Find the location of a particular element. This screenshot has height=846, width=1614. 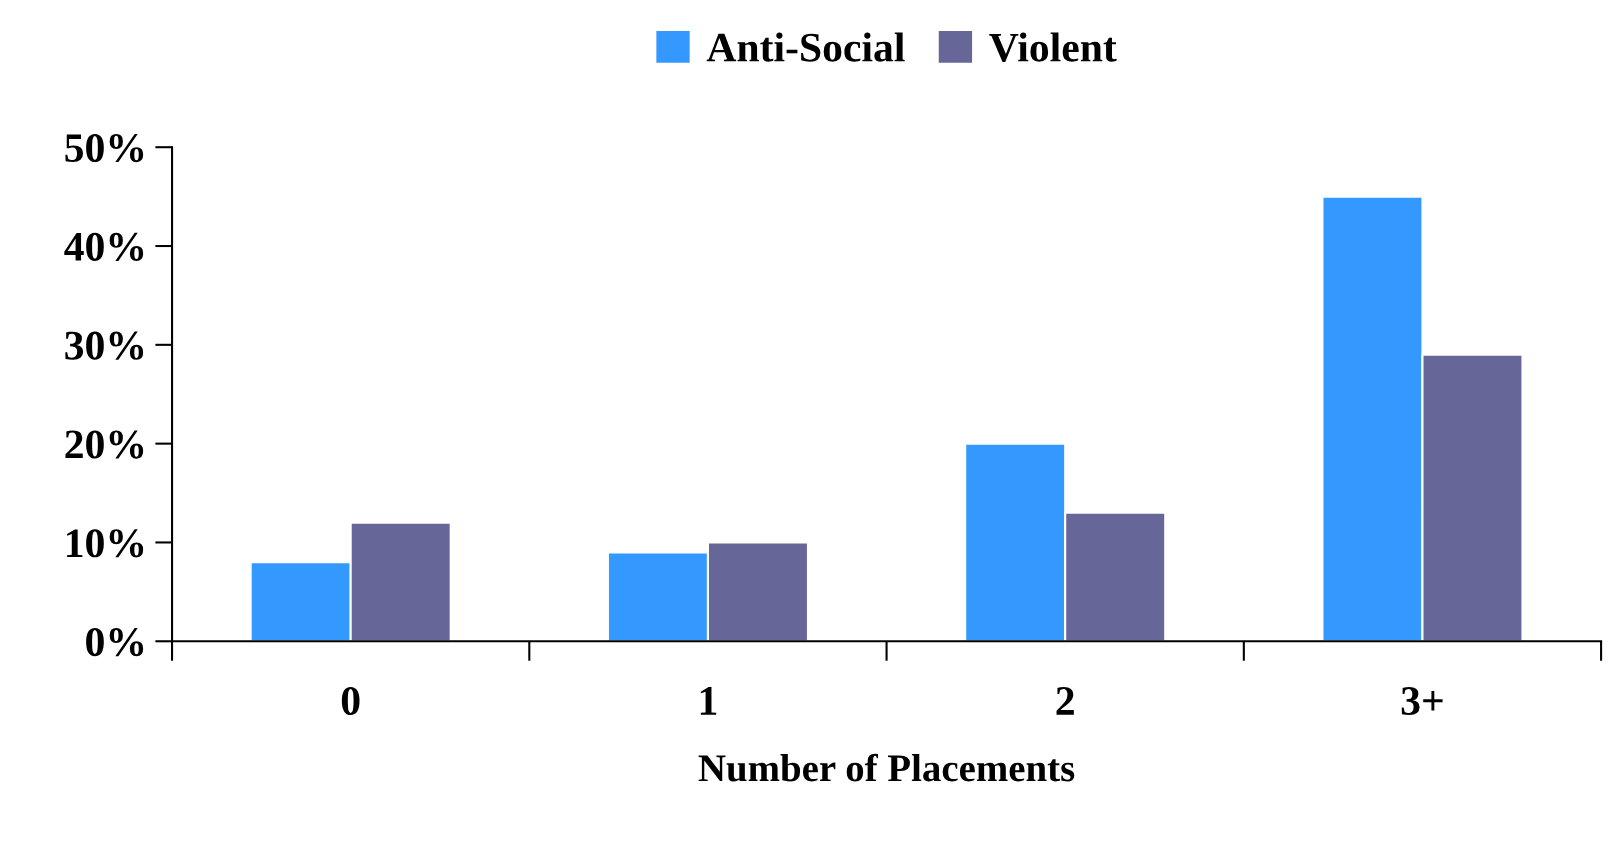

legend-label: Anti-Social is located at coordinates (805, 47).